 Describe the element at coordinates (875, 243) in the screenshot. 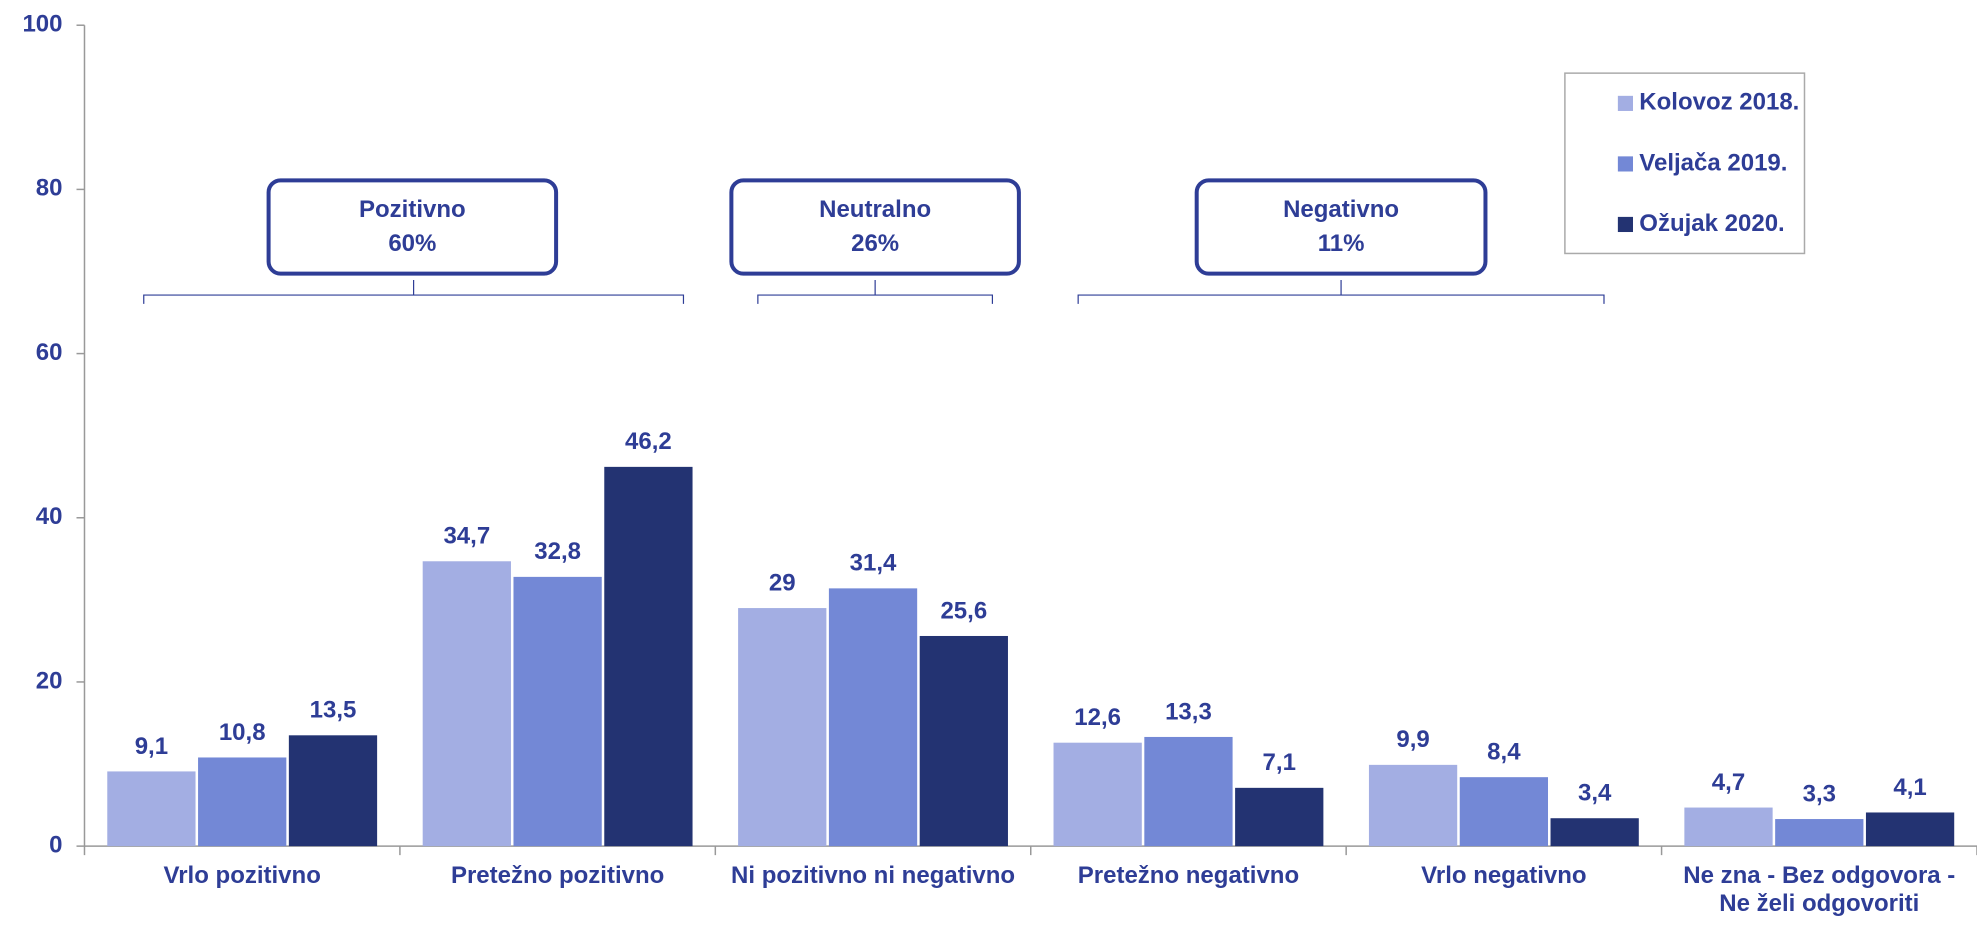

I see `annotation-label: 26%` at that location.